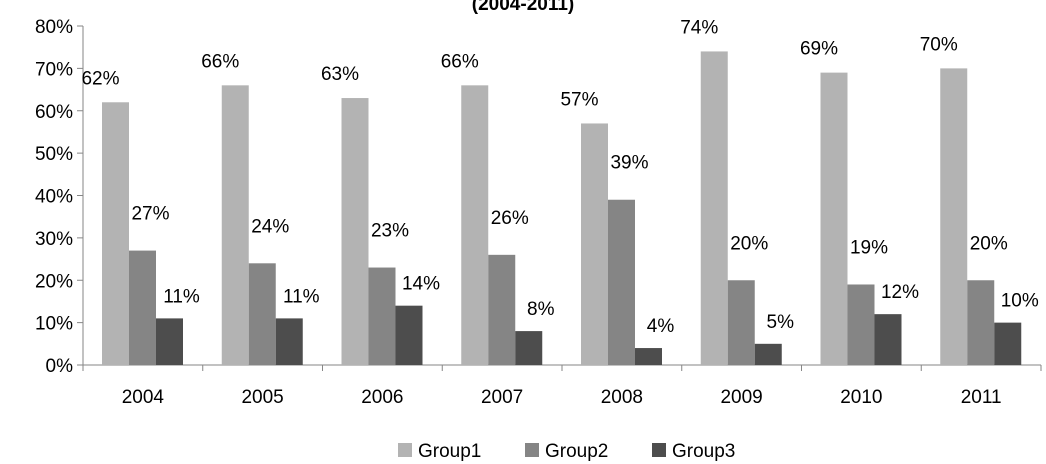 This screenshot has height=464, width=1046. Describe the element at coordinates (510, 218) in the screenshot. I see `data-label: 26%` at that location.